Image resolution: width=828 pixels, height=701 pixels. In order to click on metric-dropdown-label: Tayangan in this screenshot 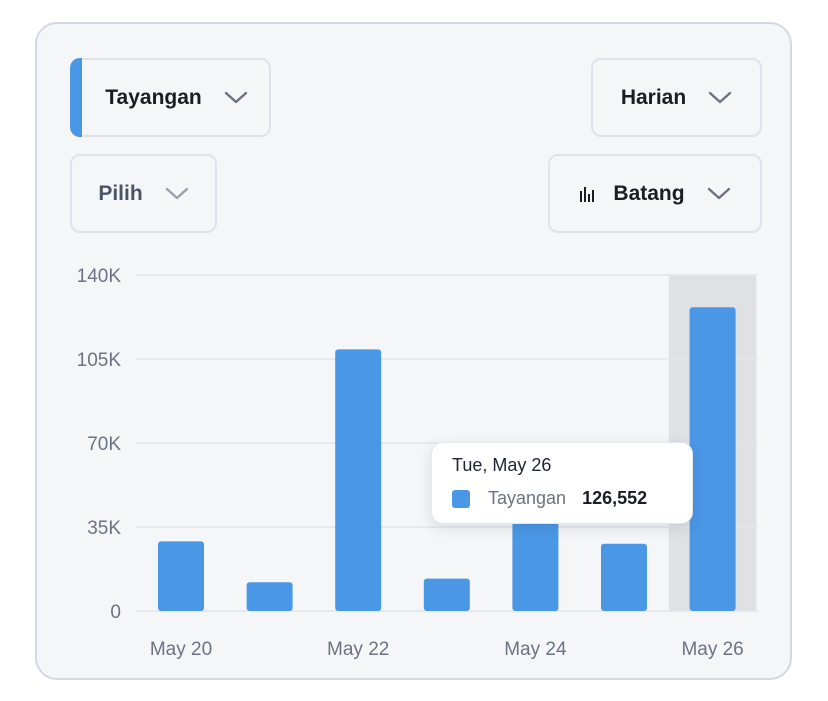, I will do `click(153, 97)`.